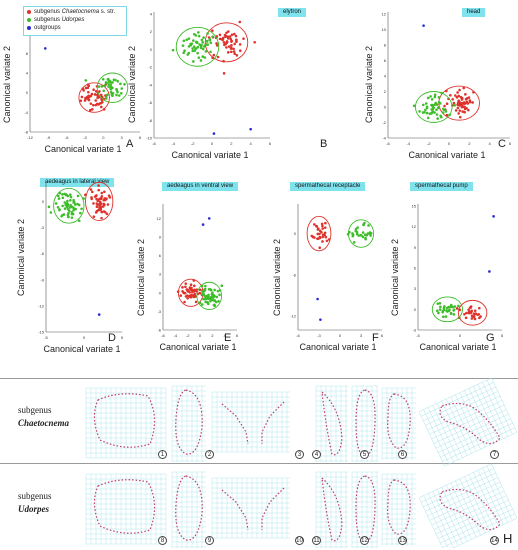  I want to click on y-tick-label: 6, so click(415, 268).